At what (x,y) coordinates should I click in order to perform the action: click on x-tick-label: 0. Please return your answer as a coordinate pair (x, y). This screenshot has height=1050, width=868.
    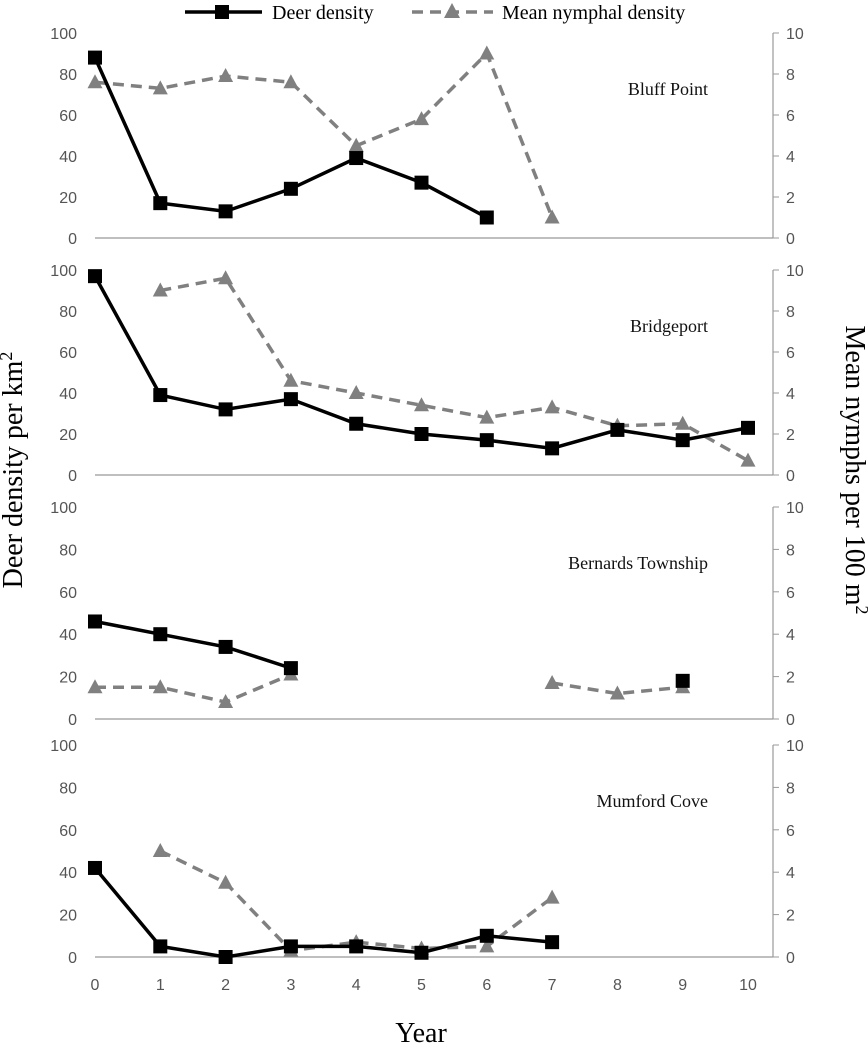
    Looking at the image, I should click on (95, 985).